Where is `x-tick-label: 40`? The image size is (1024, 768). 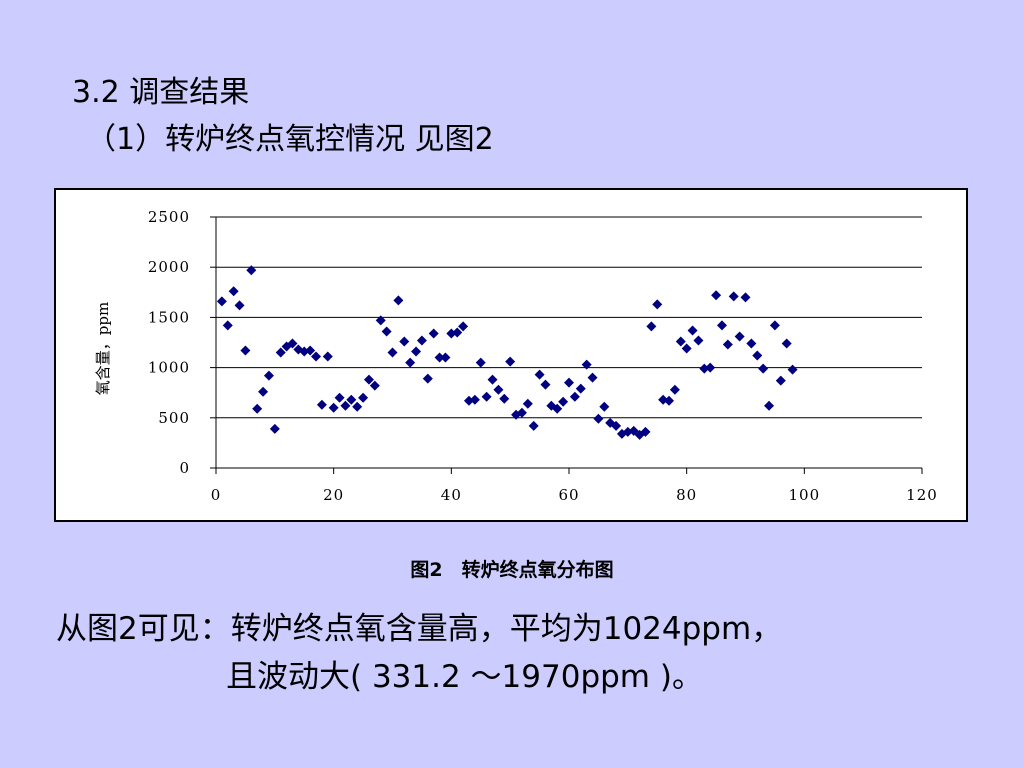 x-tick-label: 40 is located at coordinates (451, 495).